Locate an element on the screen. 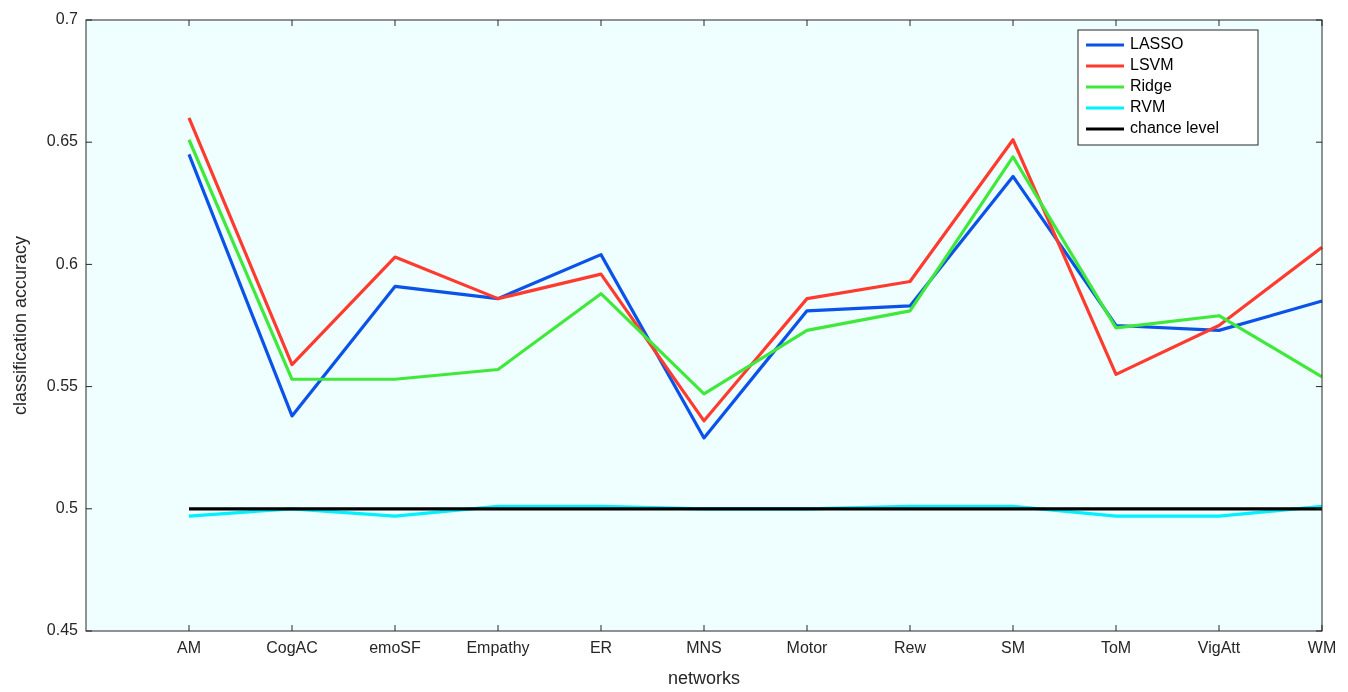  y-axis-title: classification accuracy is located at coordinates (20, 325).